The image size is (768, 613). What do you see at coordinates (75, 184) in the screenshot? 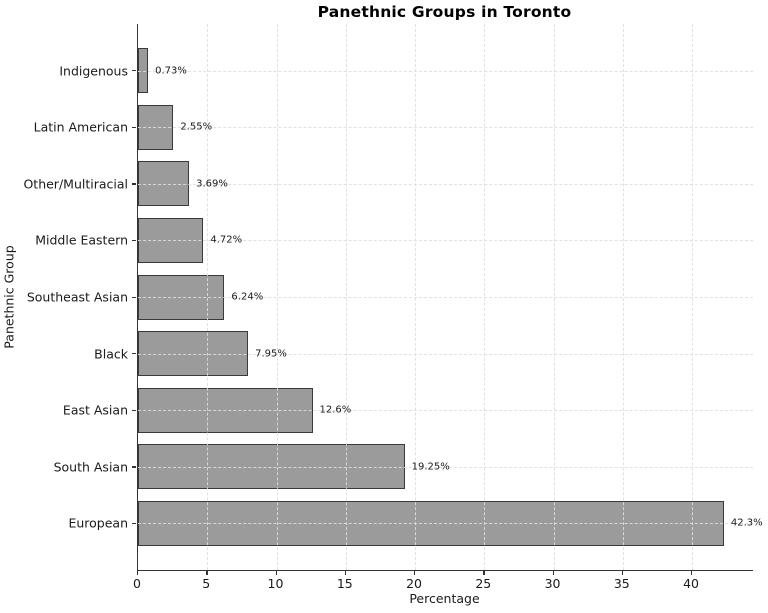
I see `y-tick-label: Other/Multiracial` at bounding box center [75, 184].